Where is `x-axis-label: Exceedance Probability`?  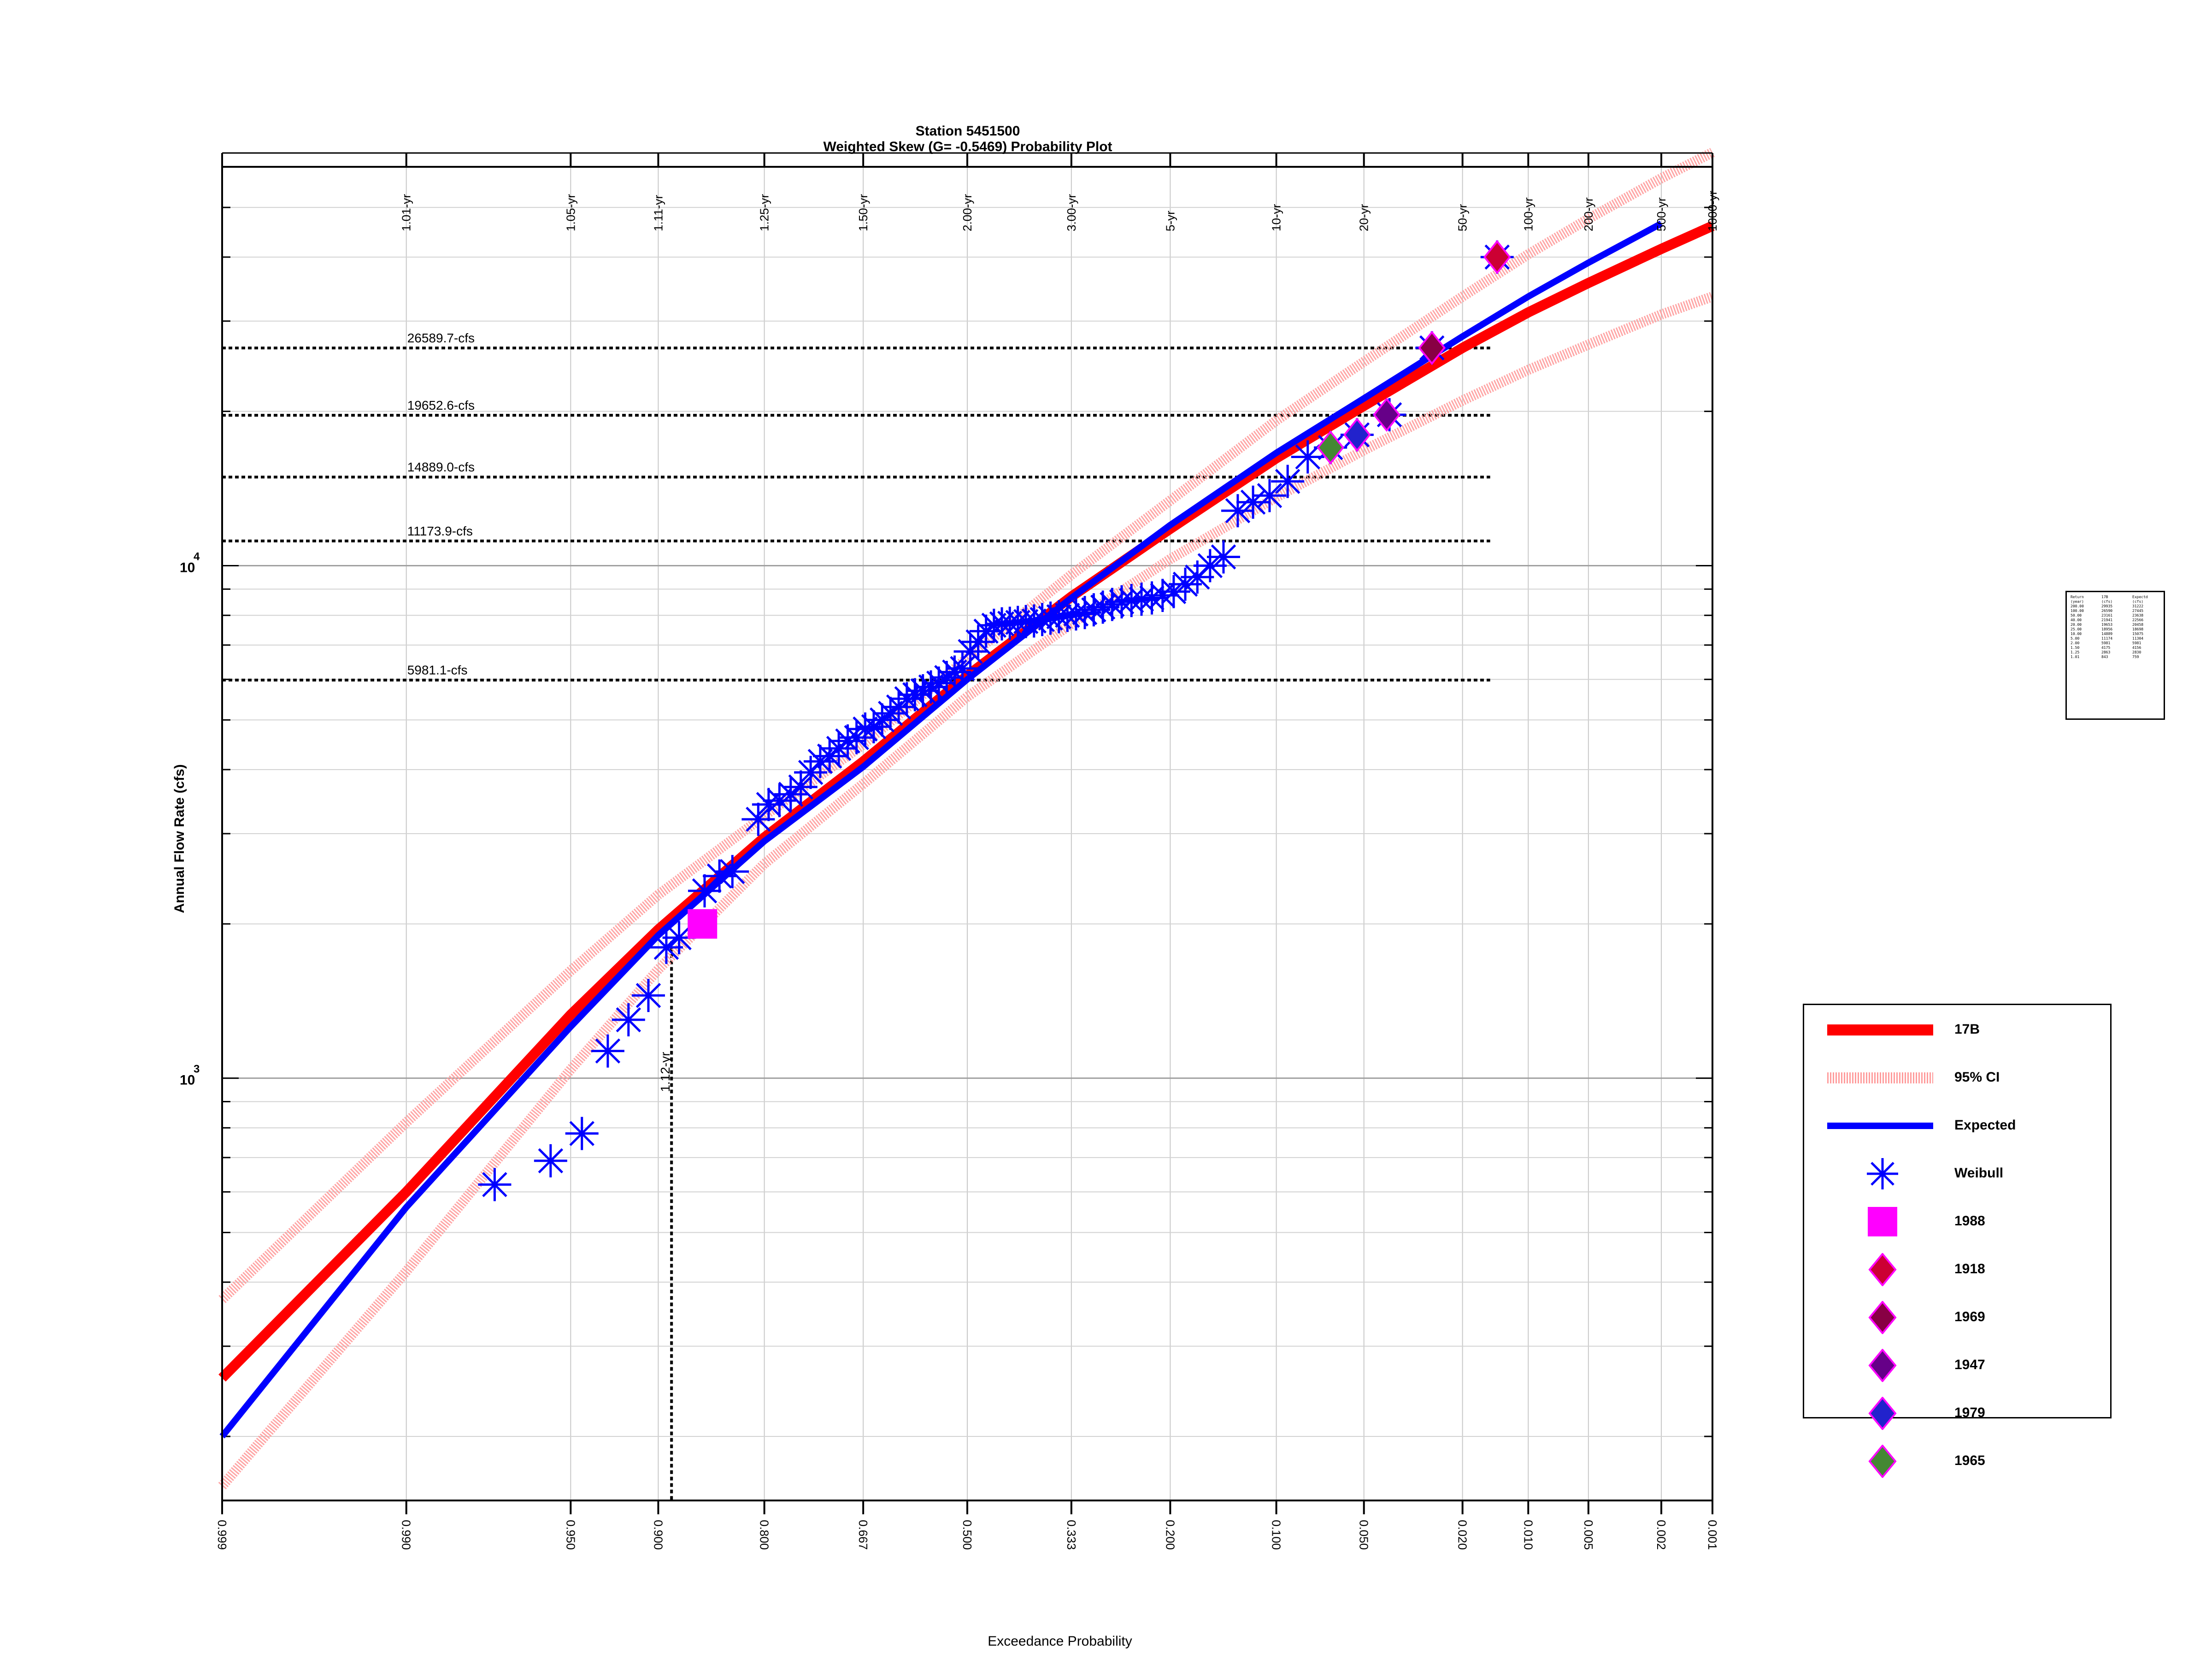
x-axis-label: Exceedance Probability is located at coordinates (1060, 1641).